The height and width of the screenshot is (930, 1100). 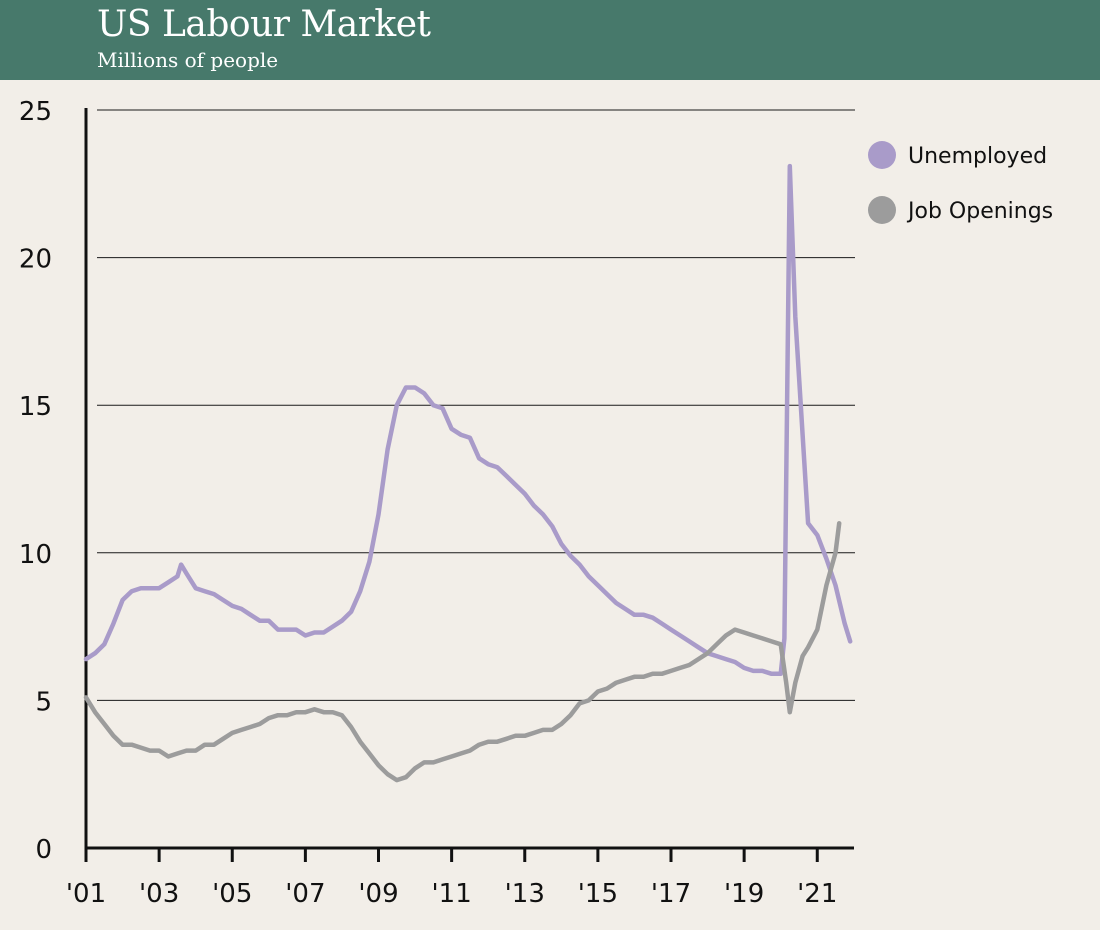 What do you see at coordinates (35, 555) in the screenshot?
I see `y-tick-label-10: 10` at bounding box center [35, 555].